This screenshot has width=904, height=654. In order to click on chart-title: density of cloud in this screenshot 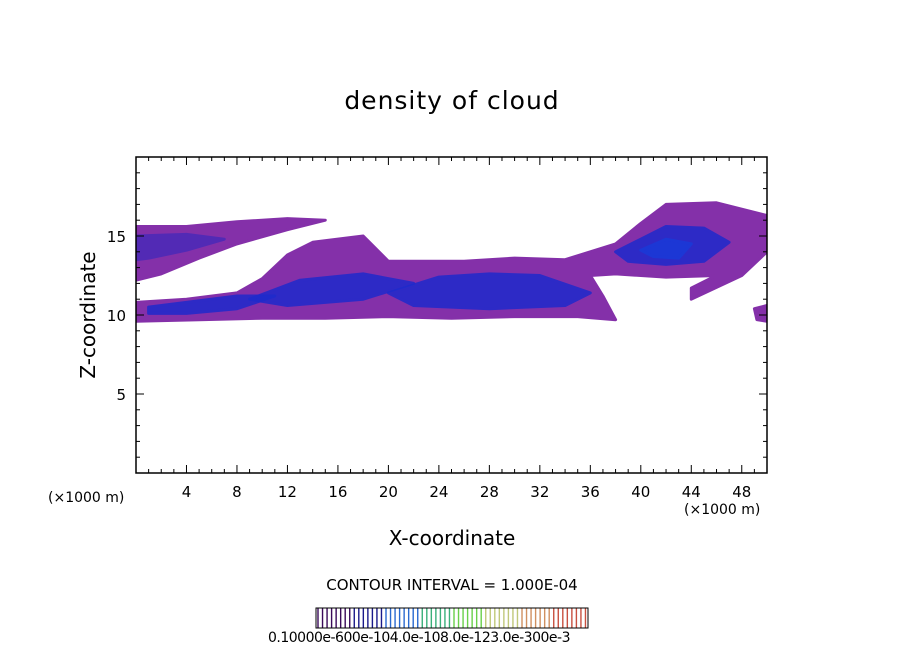, I will do `click(452, 100)`.